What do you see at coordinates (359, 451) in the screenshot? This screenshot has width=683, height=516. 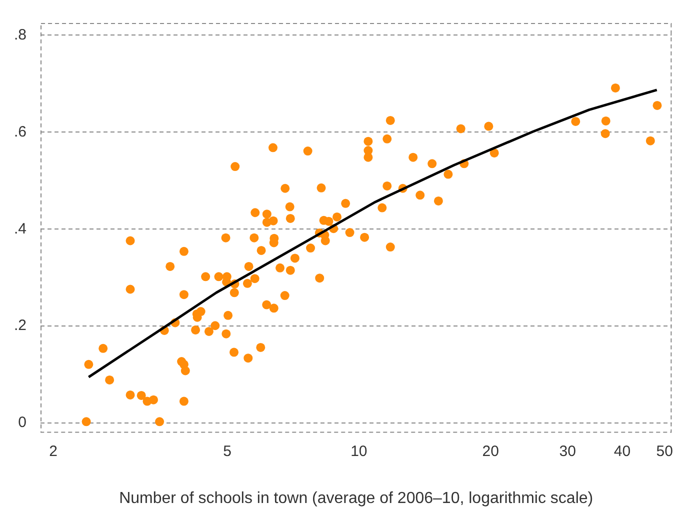 I see `x-tick-label: 10` at bounding box center [359, 451].